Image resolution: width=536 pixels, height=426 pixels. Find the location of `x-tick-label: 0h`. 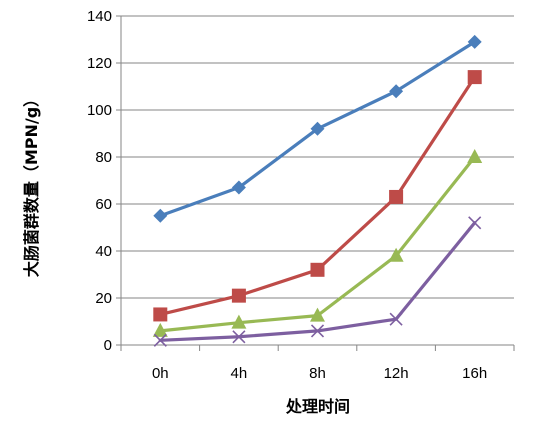

x-tick-label: 0h is located at coordinates (160, 373).